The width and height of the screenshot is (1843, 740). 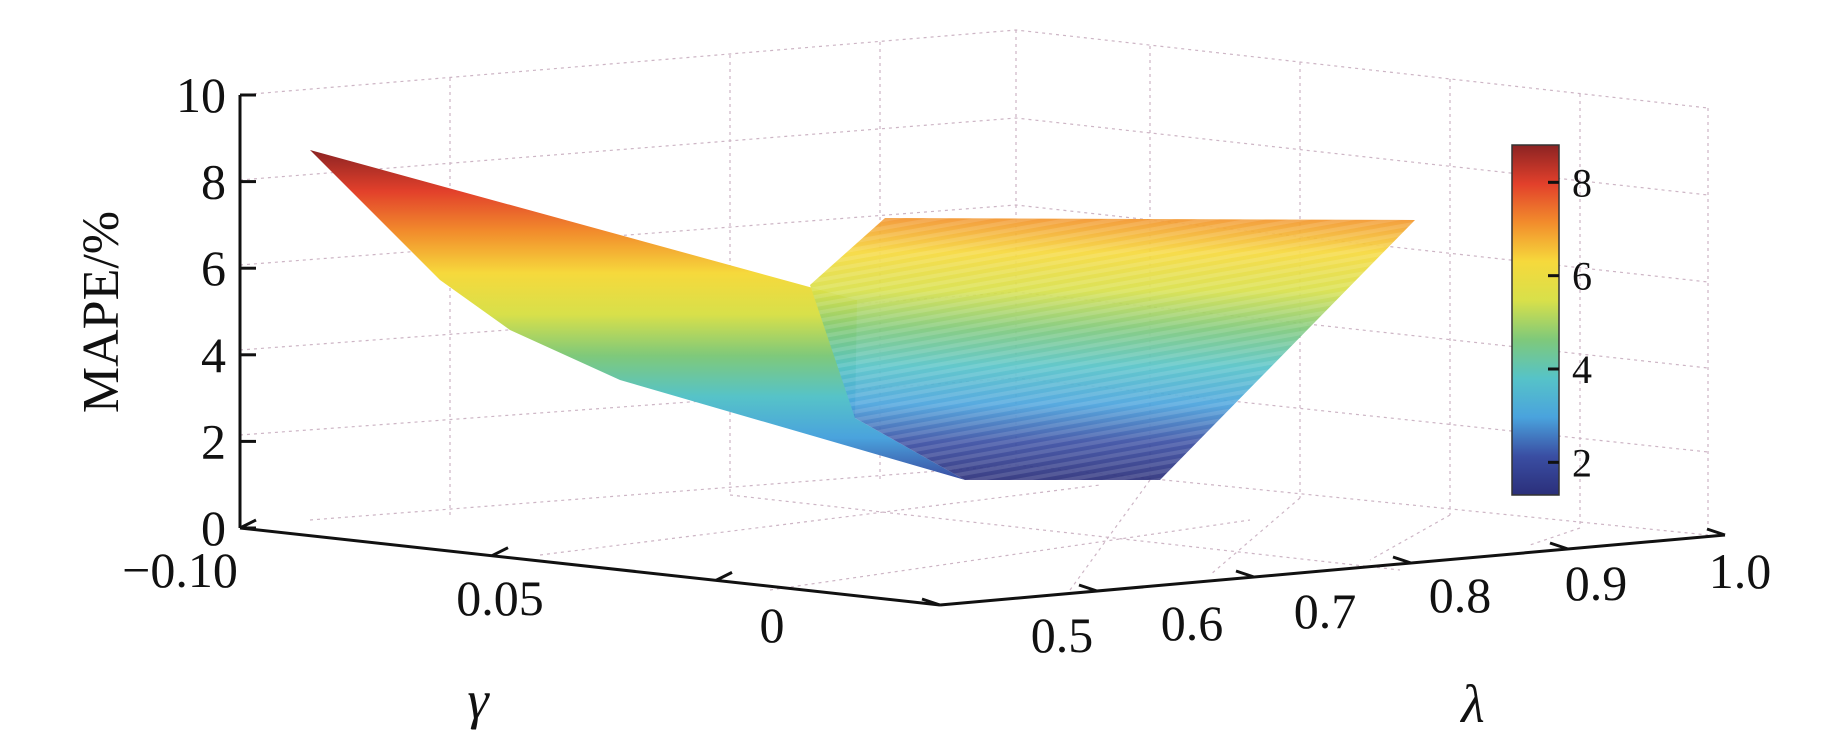 I want to click on lambda-tick-label: 0.7, so click(x=1325, y=611).